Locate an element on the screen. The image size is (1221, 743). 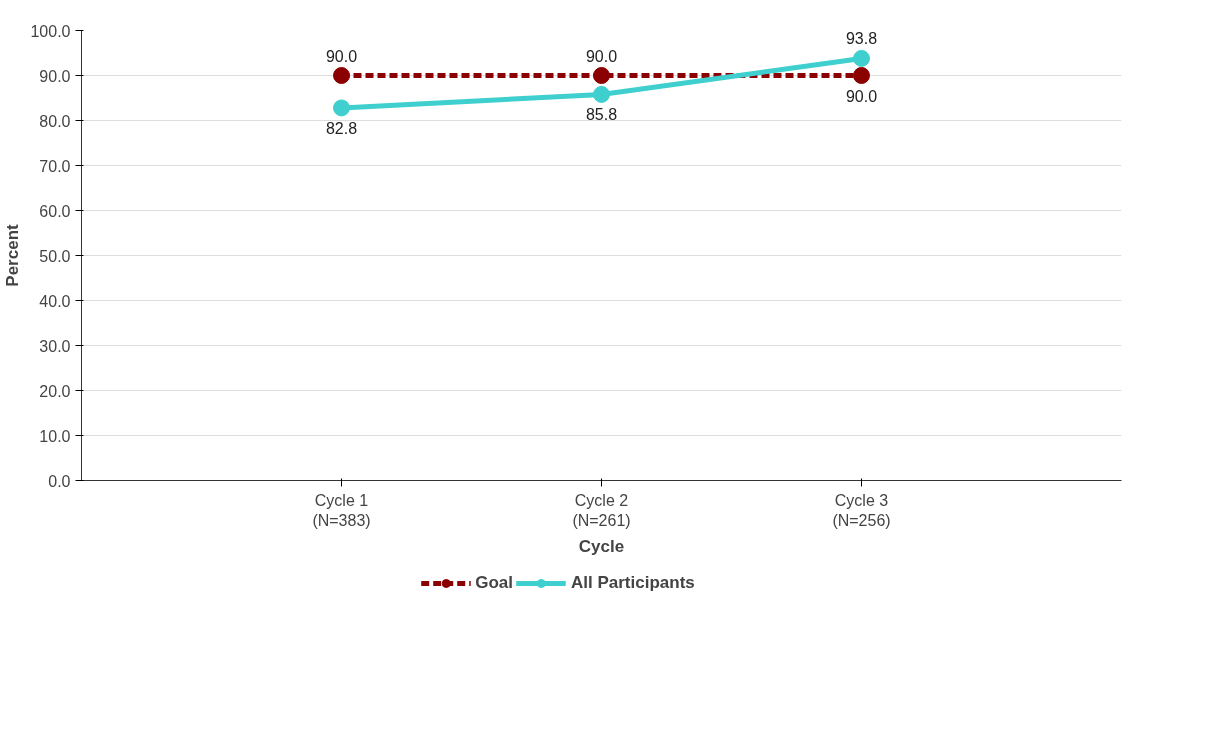
y-tick-label: 50.0 is located at coordinates (55, 256).